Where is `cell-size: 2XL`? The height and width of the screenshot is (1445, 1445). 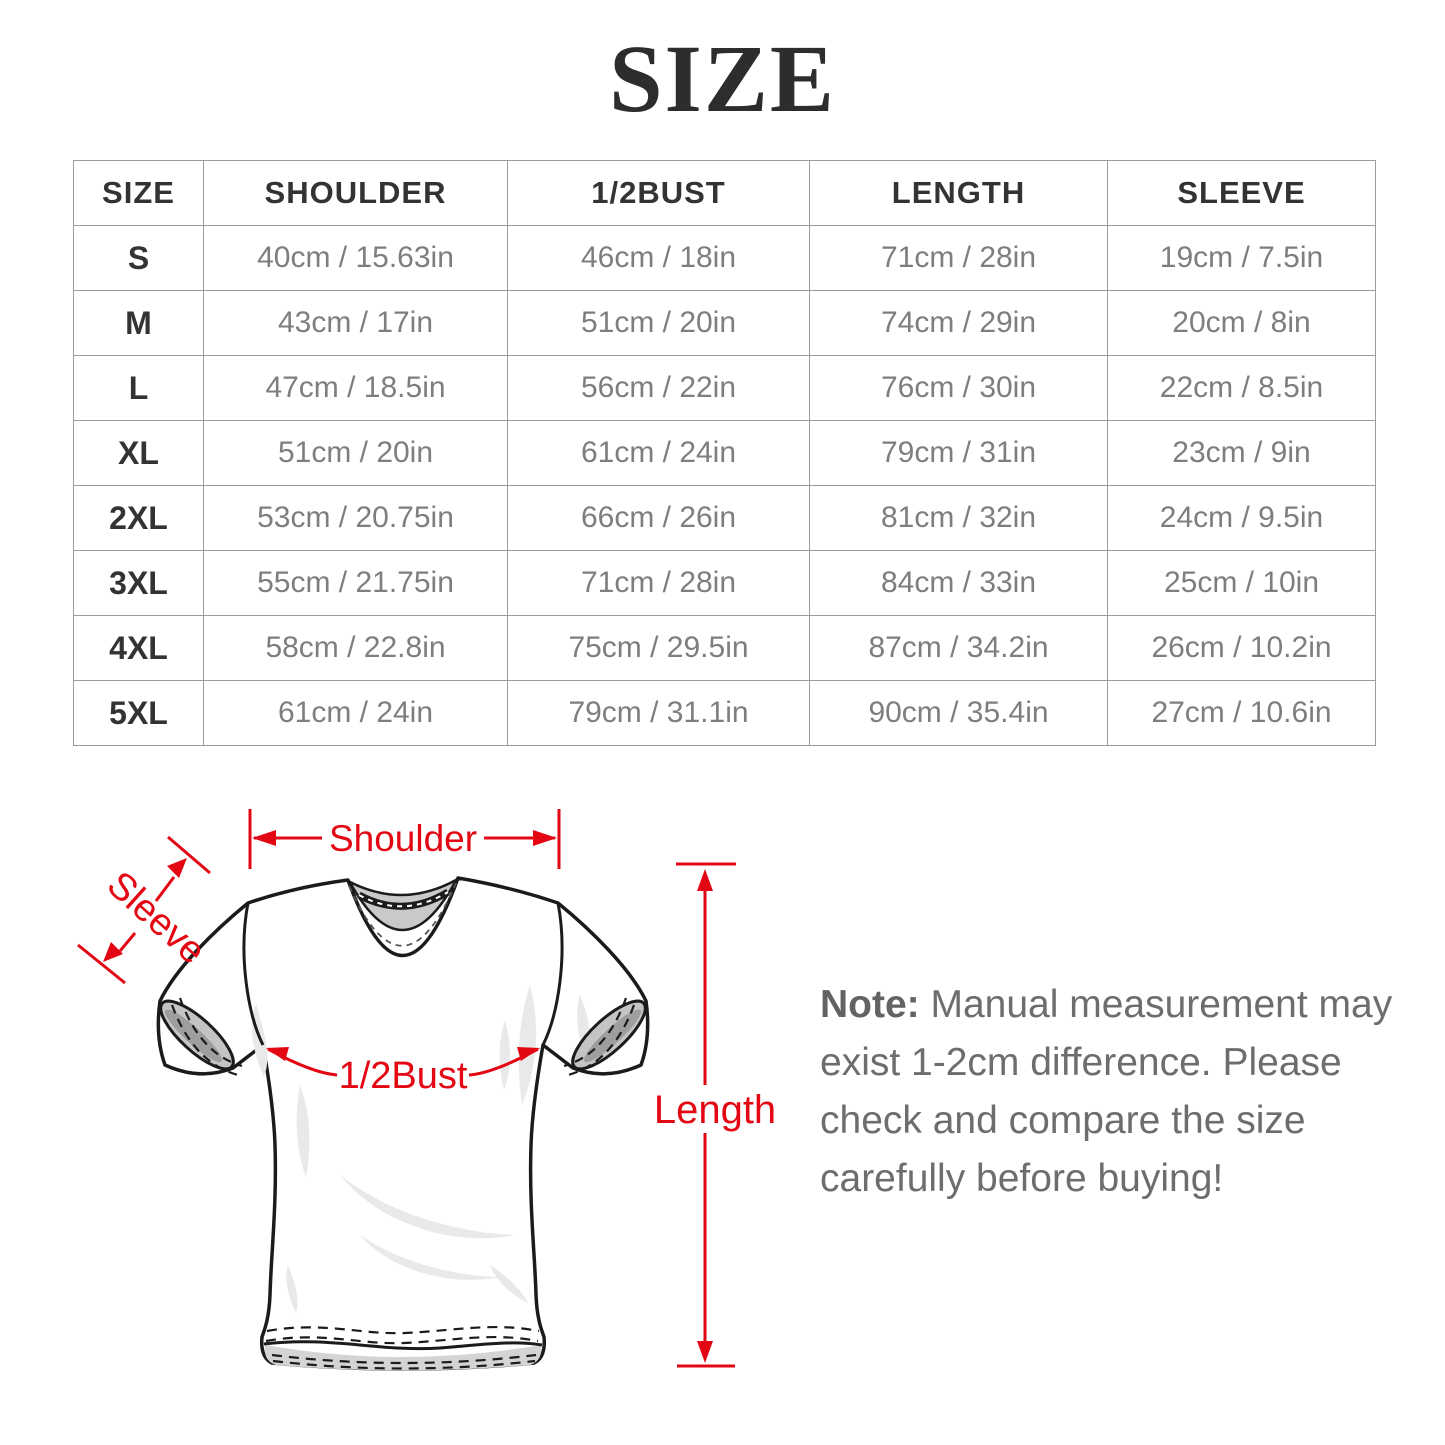
cell-size: 2XL is located at coordinates (138, 518).